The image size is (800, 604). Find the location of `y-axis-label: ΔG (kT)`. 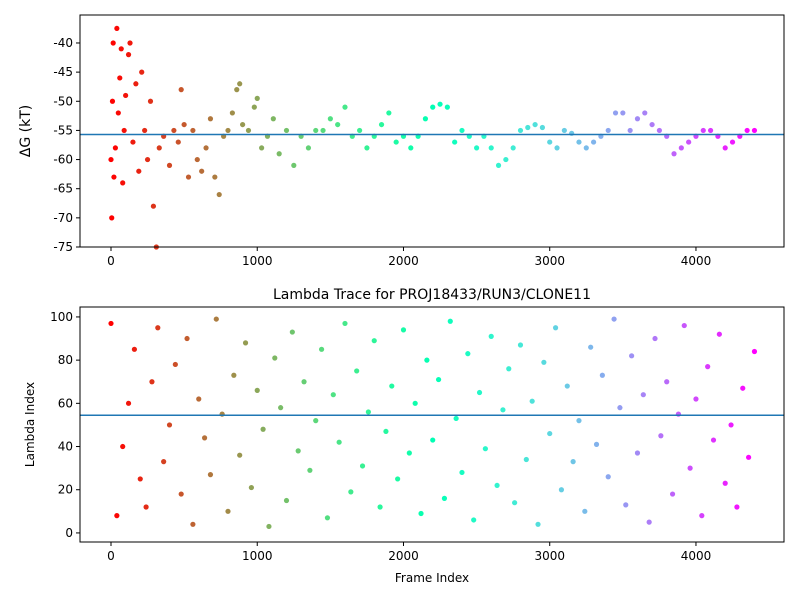

y-axis-label: ΔG (kT) is located at coordinates (26, 131).